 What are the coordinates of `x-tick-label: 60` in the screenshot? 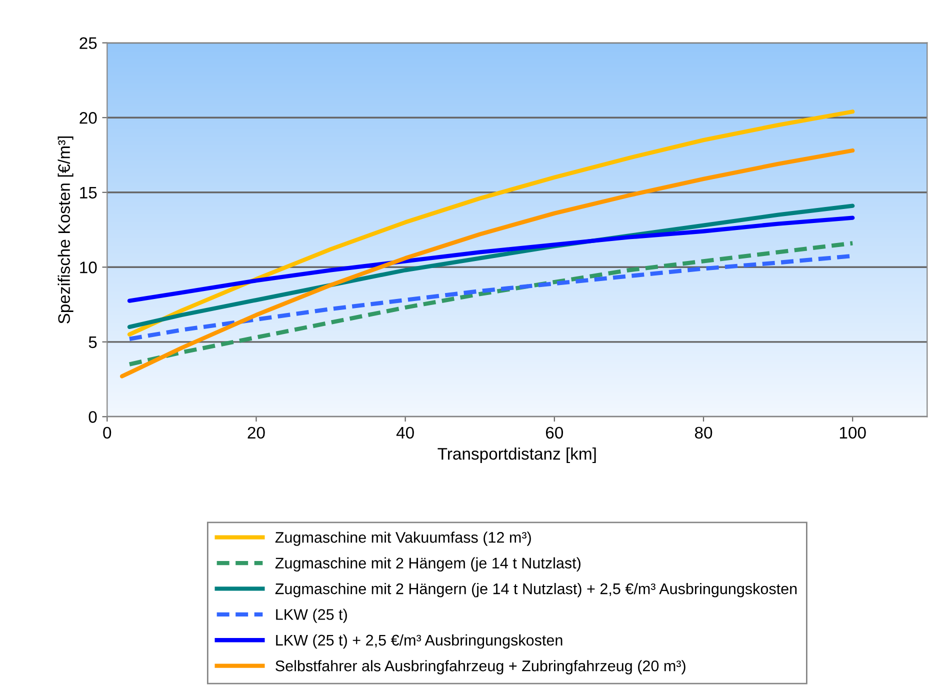 It's located at (555, 432).